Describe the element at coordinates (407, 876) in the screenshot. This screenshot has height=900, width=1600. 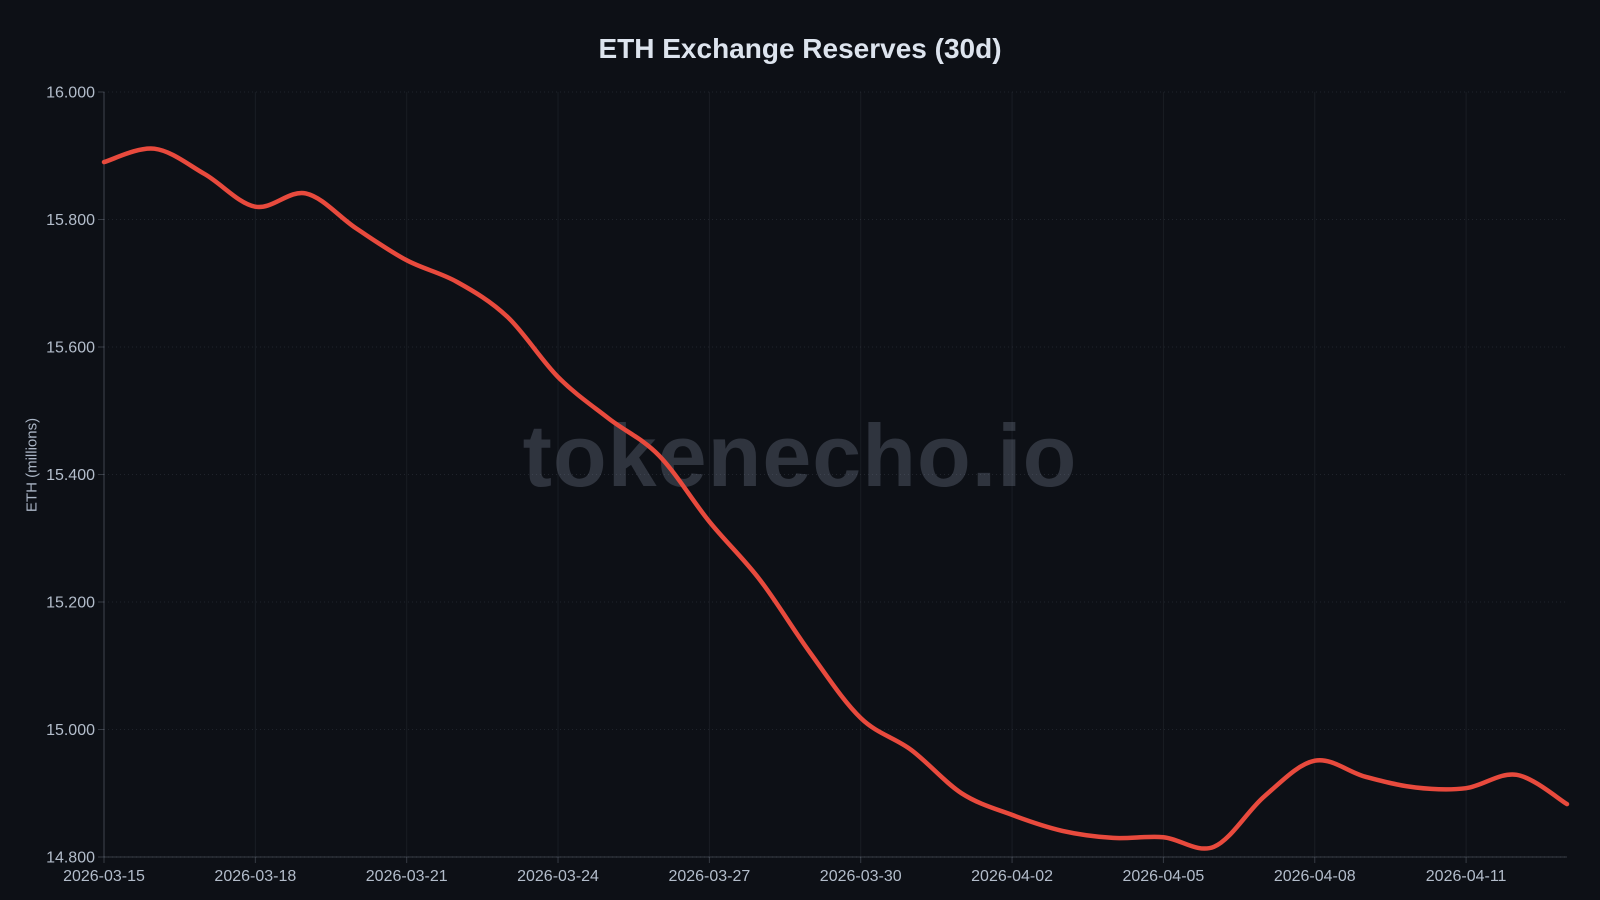
I see `x-tick-label: 2026-03-21` at that location.